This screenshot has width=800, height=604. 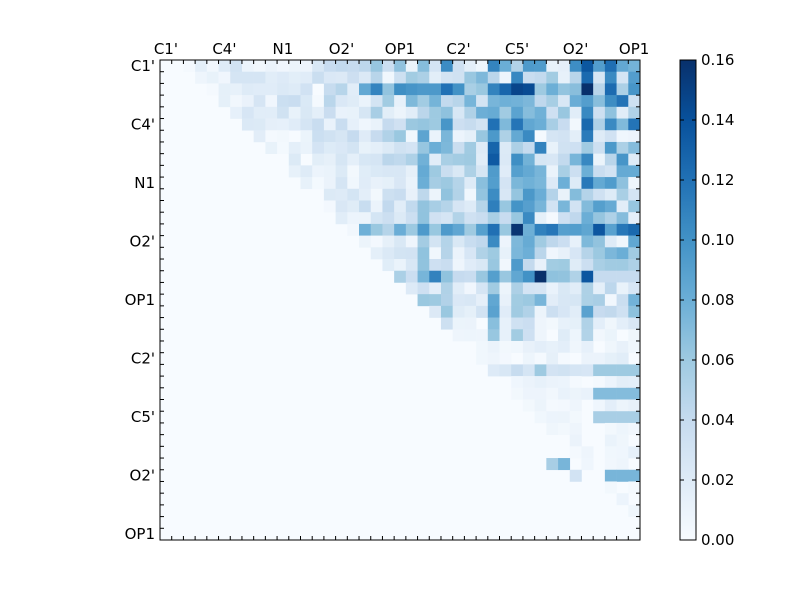 What do you see at coordinates (401, 49) in the screenshot?
I see `x-tick-labels: C1' C4' N1 O2' OP1 C2' C5' O2' OP1` at bounding box center [401, 49].